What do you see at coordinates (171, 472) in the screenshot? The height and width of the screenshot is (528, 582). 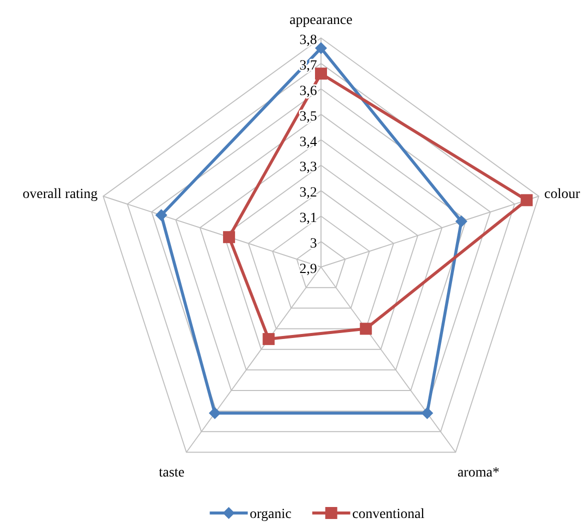 I see `spoke-label: taste` at bounding box center [171, 472].